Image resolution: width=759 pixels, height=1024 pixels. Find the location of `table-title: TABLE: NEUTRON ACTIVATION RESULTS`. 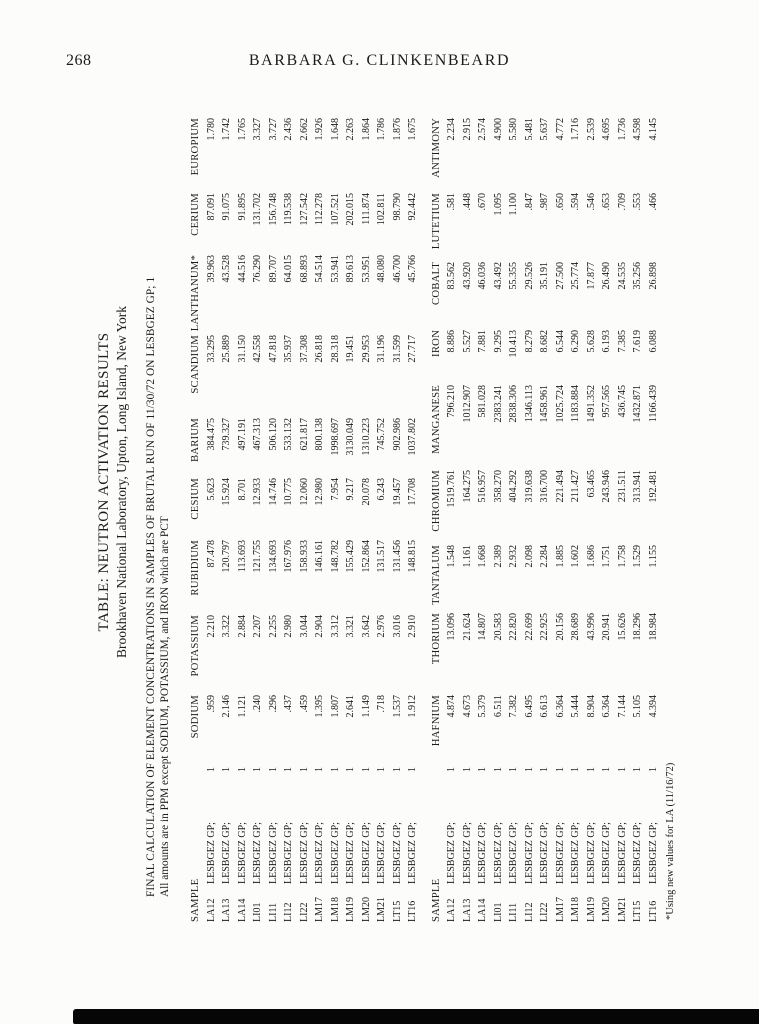

table-title: TABLE: NEUTRON ACTIVATION RESULTS is located at coordinates (104, 482).